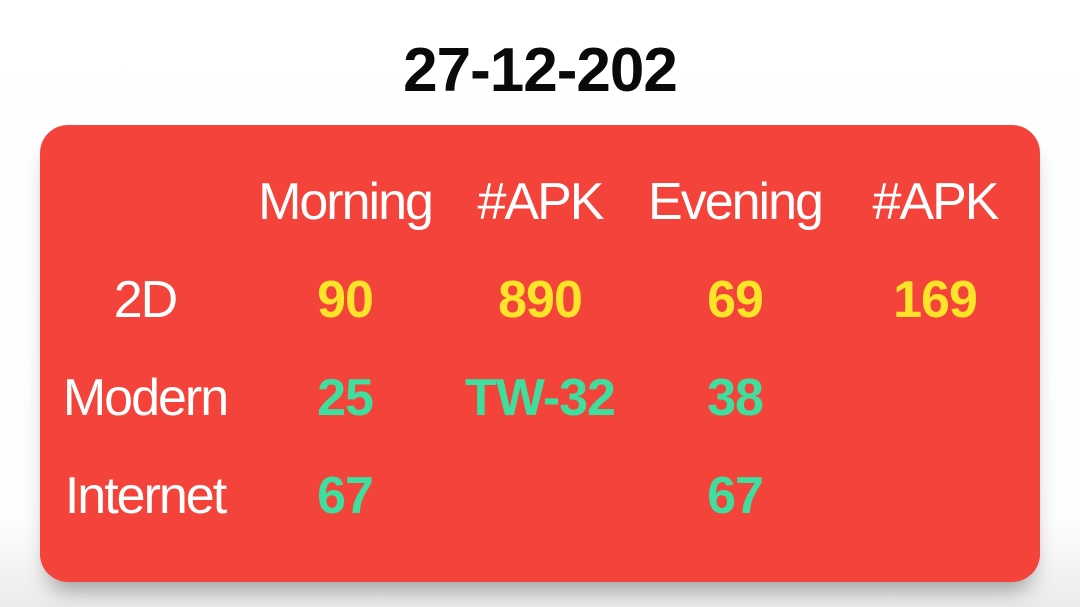 The height and width of the screenshot is (607, 1080). I want to click on col-header-apk-2: #APK, so click(936, 202).